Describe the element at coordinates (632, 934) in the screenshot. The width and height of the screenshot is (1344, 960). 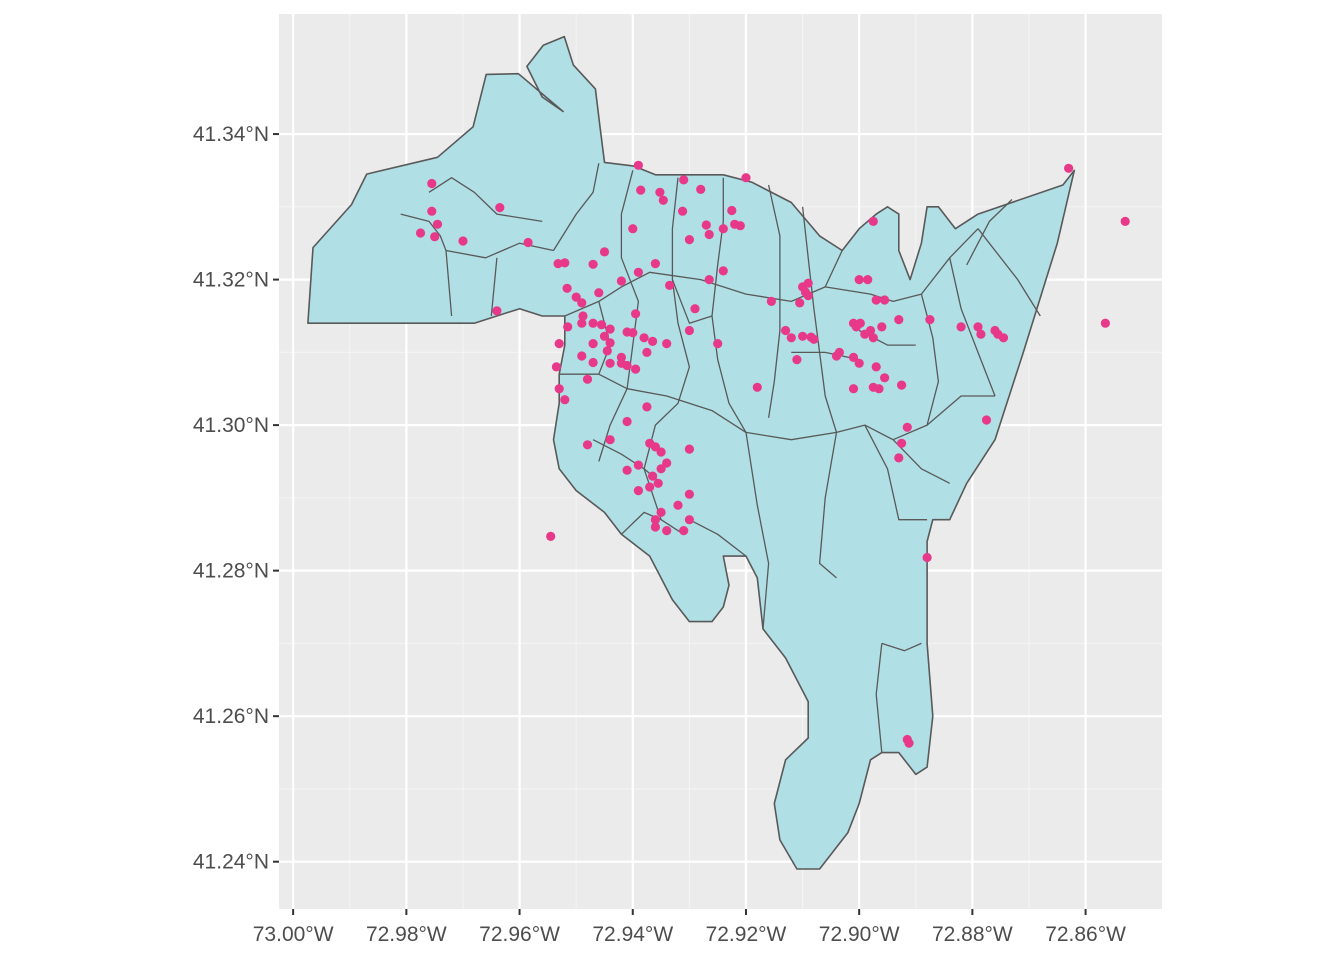
I see `x-tick-label: 72.94°W` at that location.